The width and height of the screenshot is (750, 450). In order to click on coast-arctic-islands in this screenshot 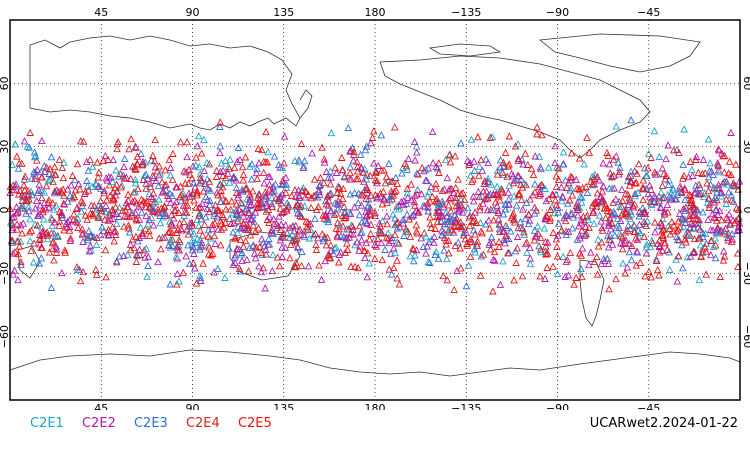, I will do `click(465, 50)`.